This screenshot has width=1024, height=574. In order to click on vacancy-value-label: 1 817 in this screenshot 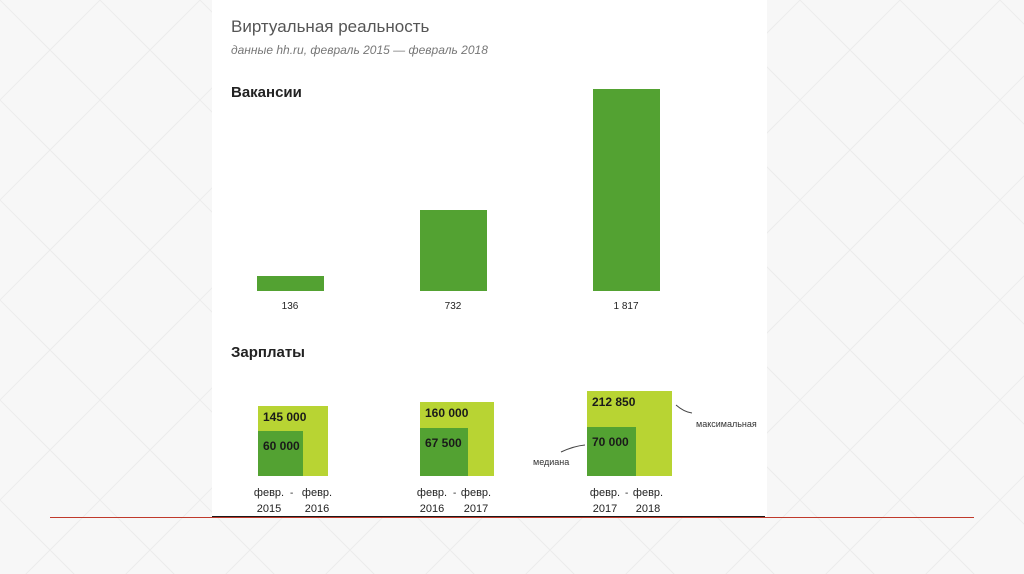, I will do `click(626, 306)`.